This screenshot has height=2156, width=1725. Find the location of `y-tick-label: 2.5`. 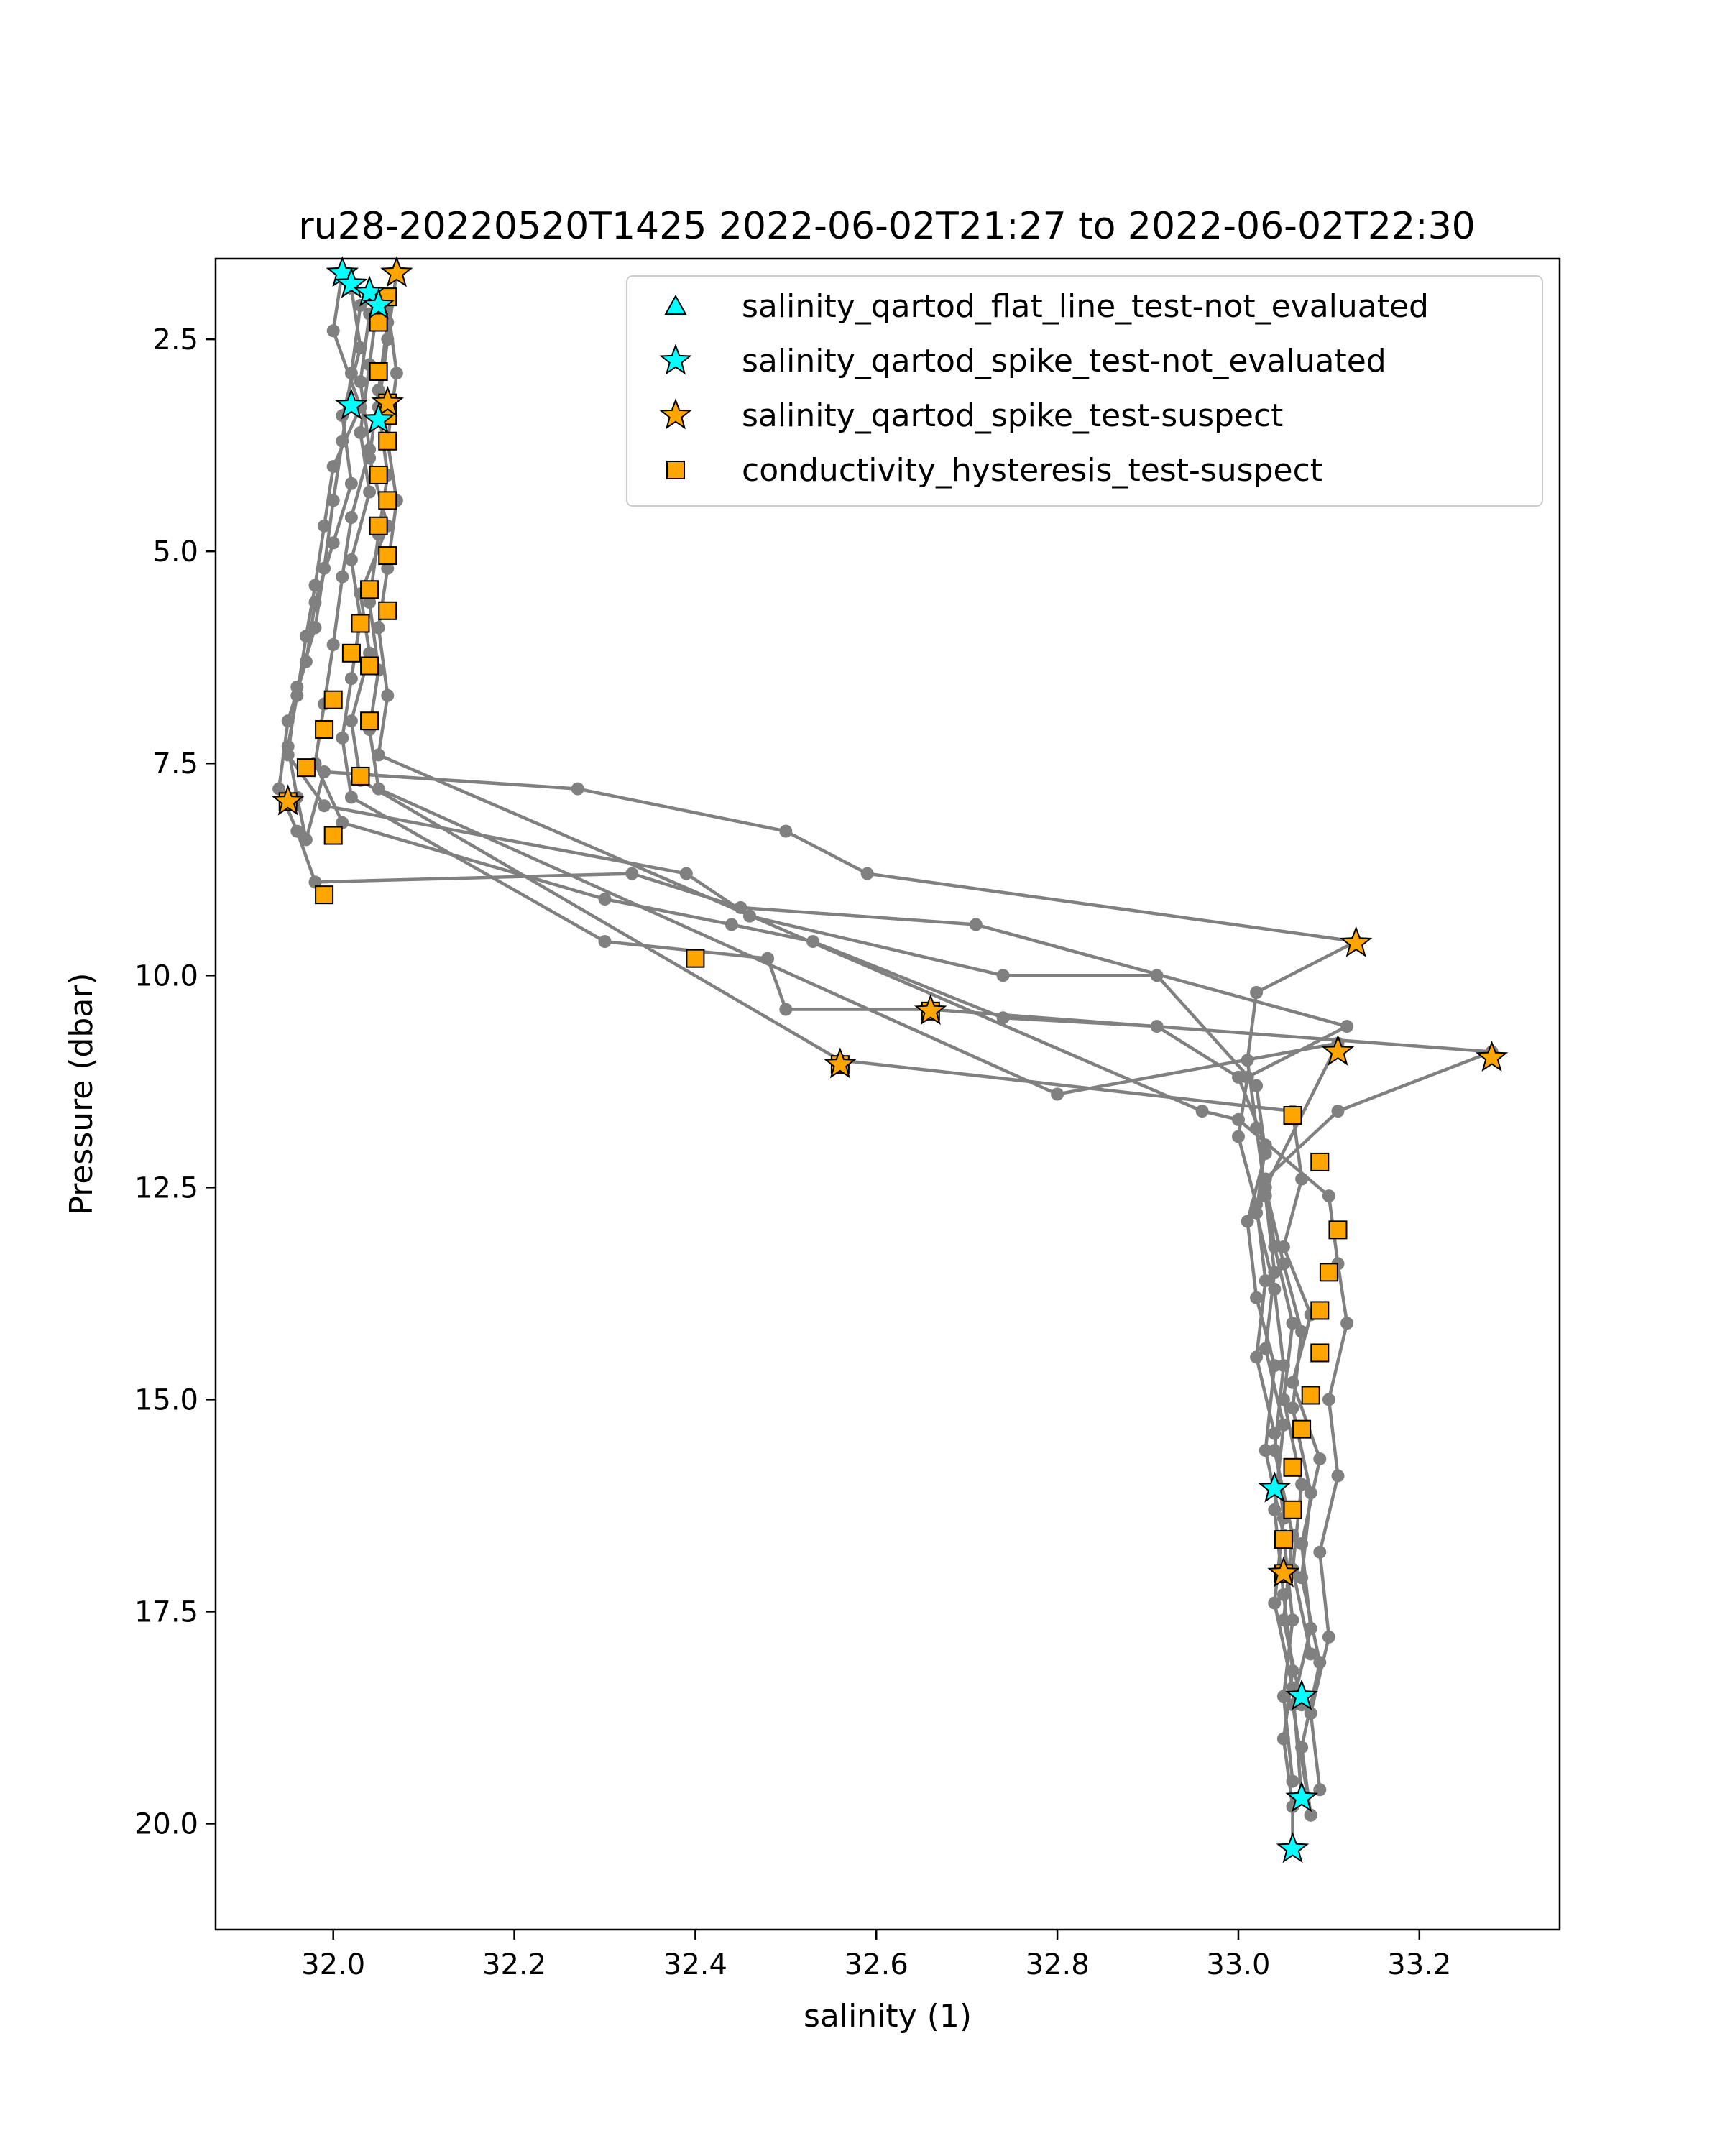

y-tick-label: 2.5 is located at coordinates (175, 339).